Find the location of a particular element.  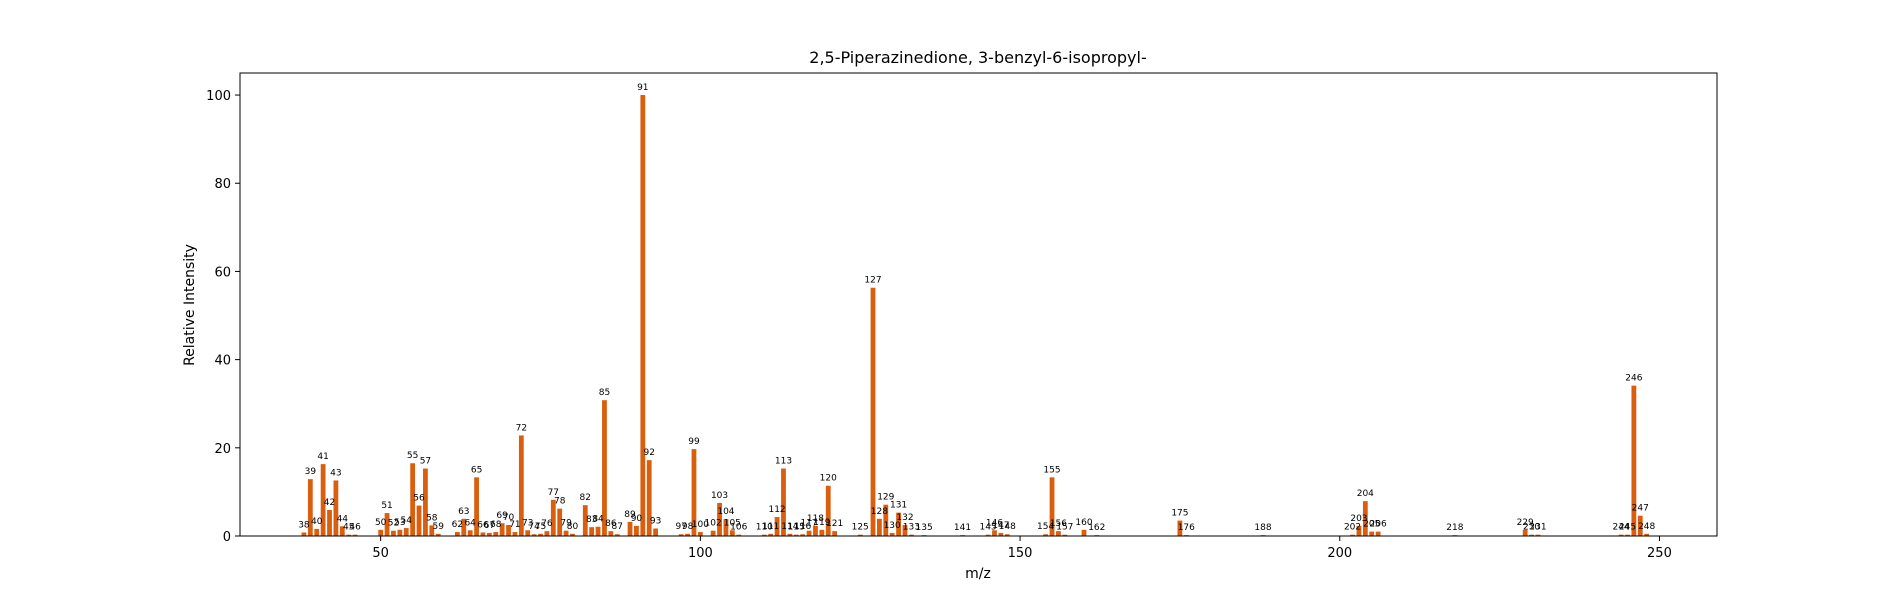

peak-label-54: 54 is located at coordinates (407, 521).